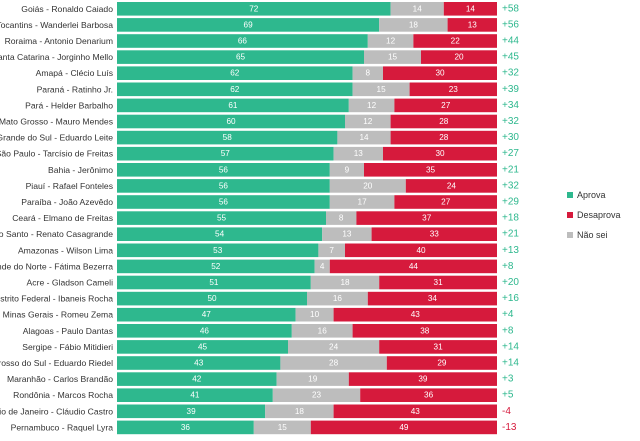  Describe the element at coordinates (270, 347) in the screenshot. I see `chart-row: Sergipe - Fábio Mitidieri 45 24 31 +14` at that location.